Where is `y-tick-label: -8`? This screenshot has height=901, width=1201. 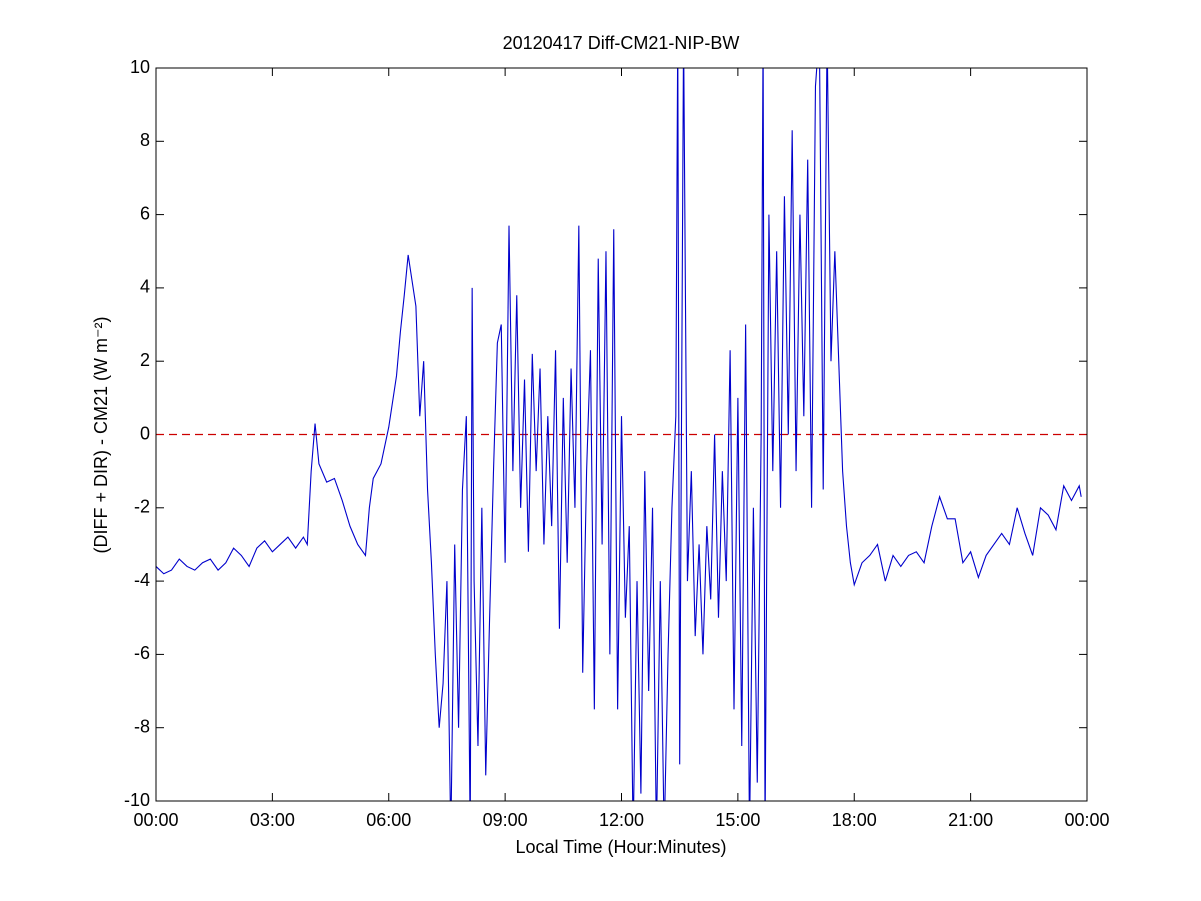 y-tick-label: -8 is located at coordinates (142, 726).